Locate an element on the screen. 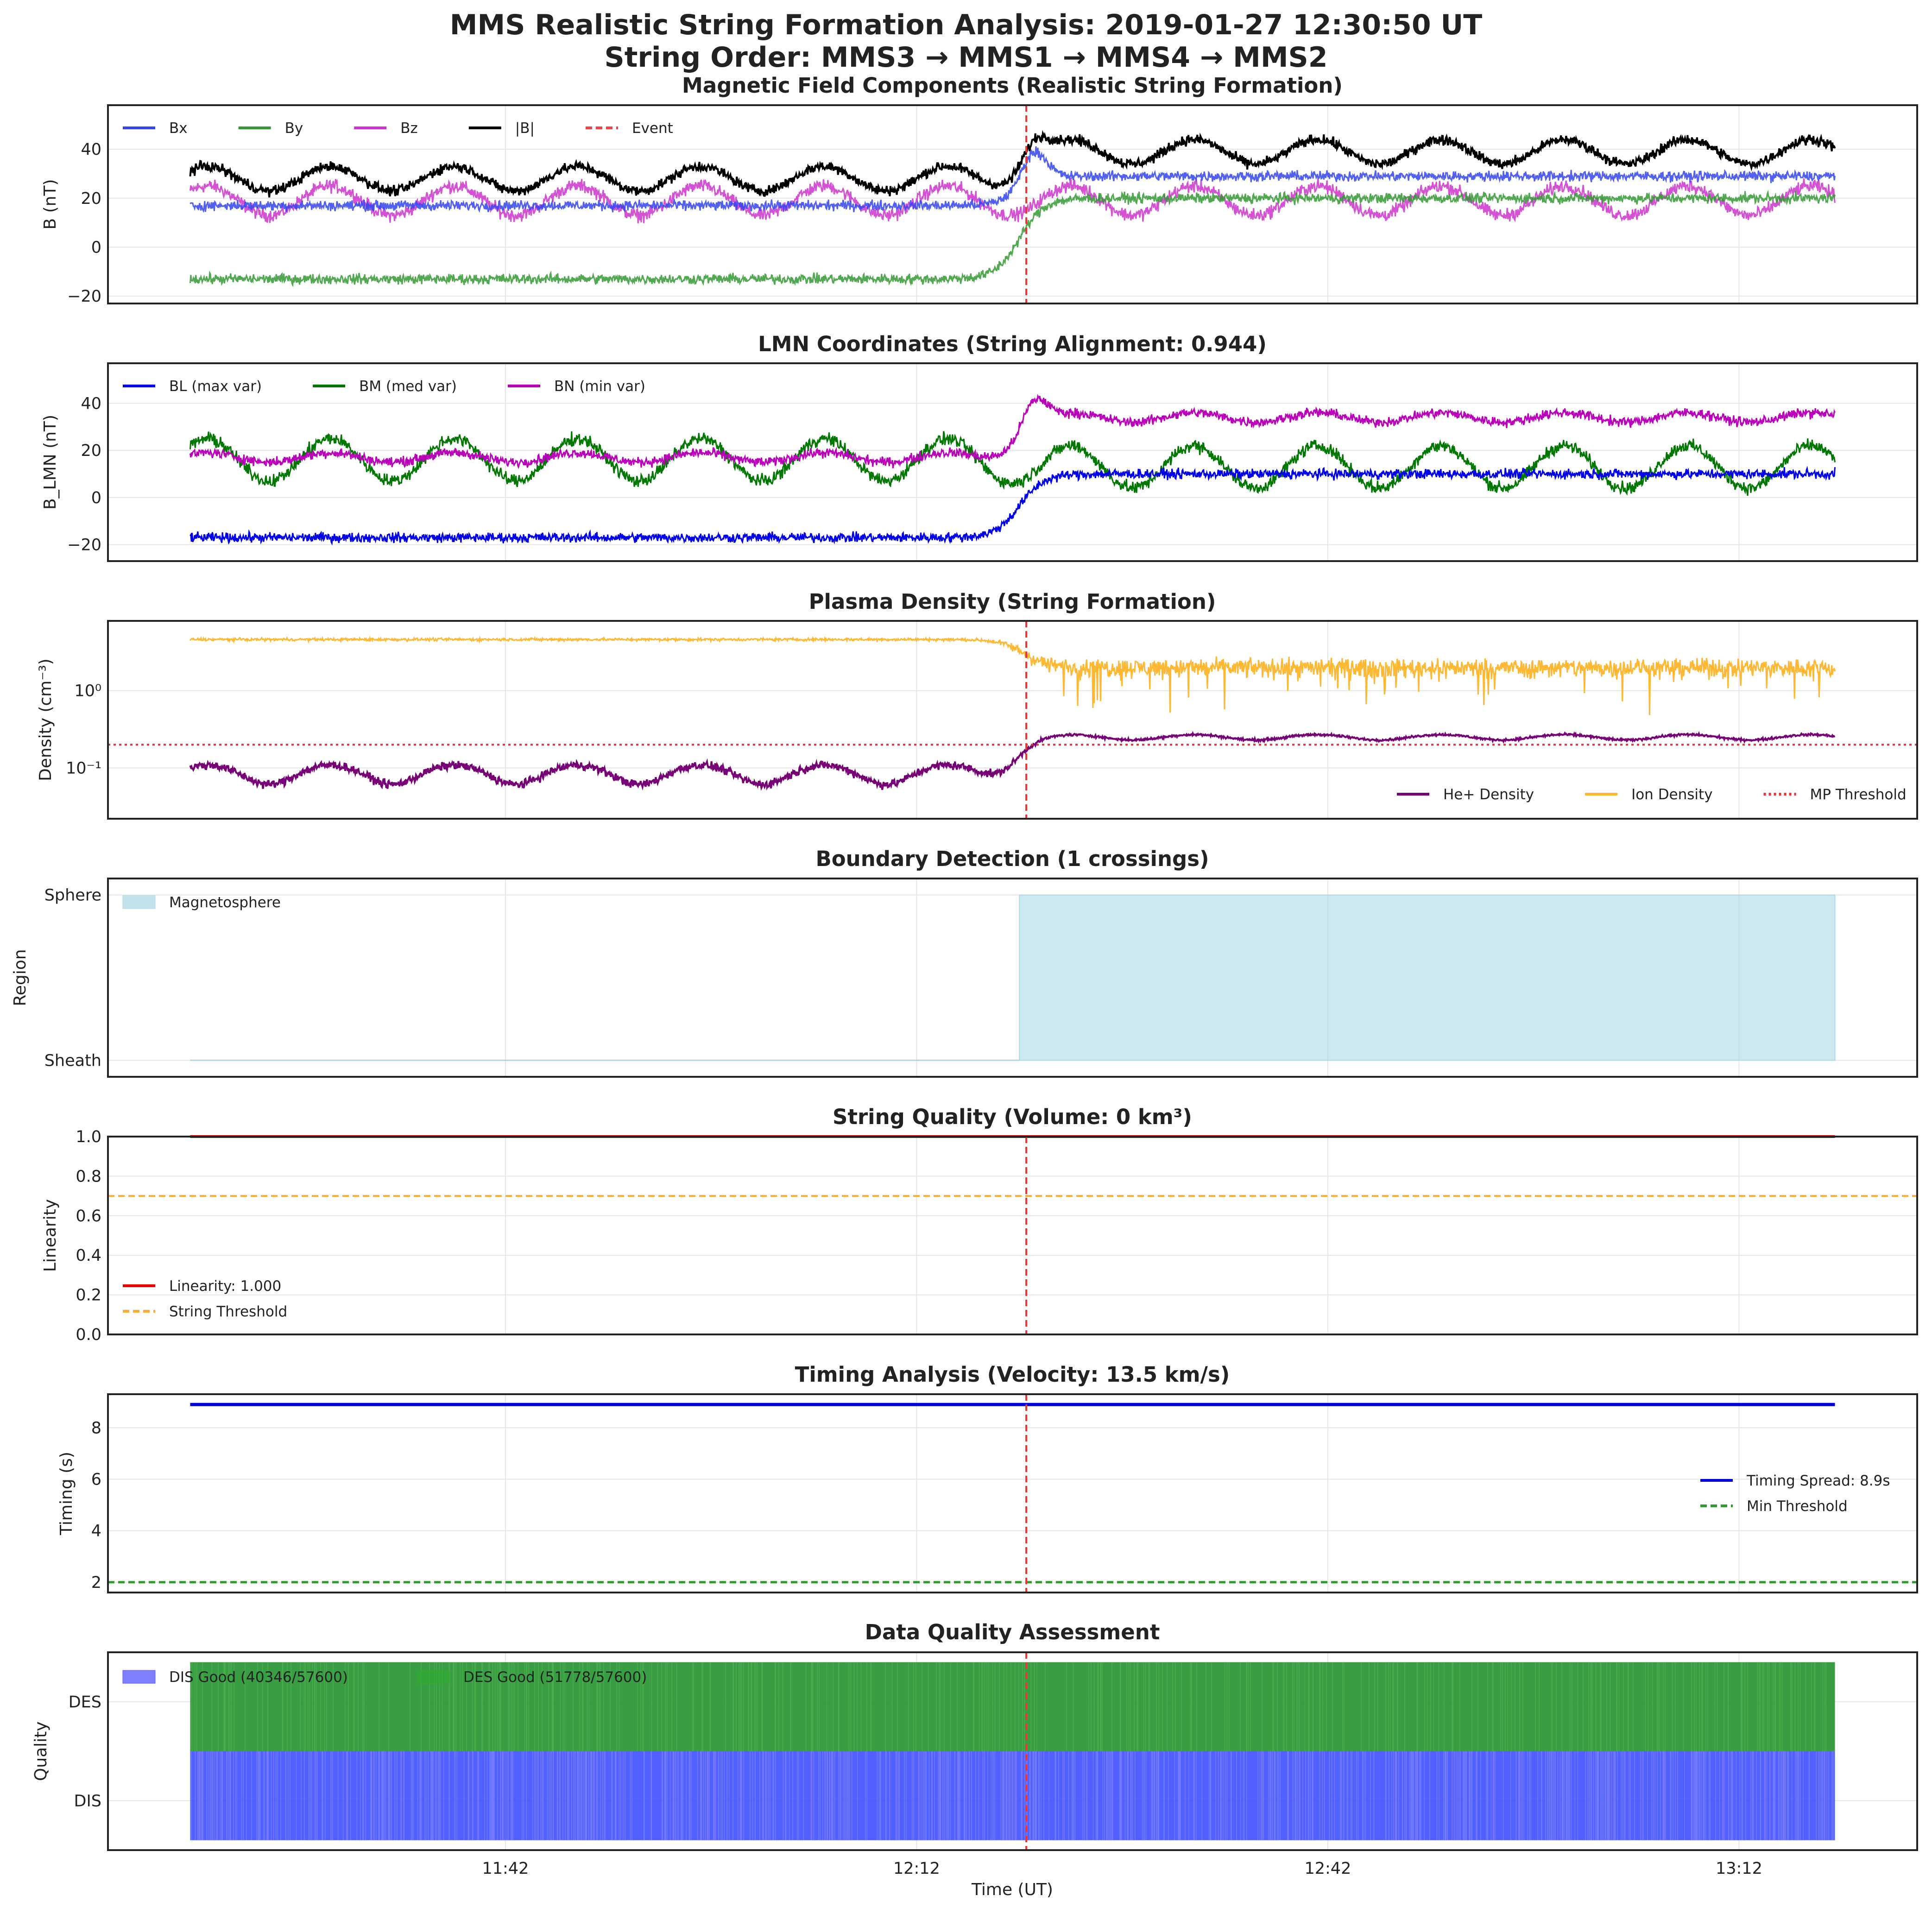 Image resolution: width=1932 pixels, height=1915 pixels. legend-item: Ion Density is located at coordinates (1649, 794).